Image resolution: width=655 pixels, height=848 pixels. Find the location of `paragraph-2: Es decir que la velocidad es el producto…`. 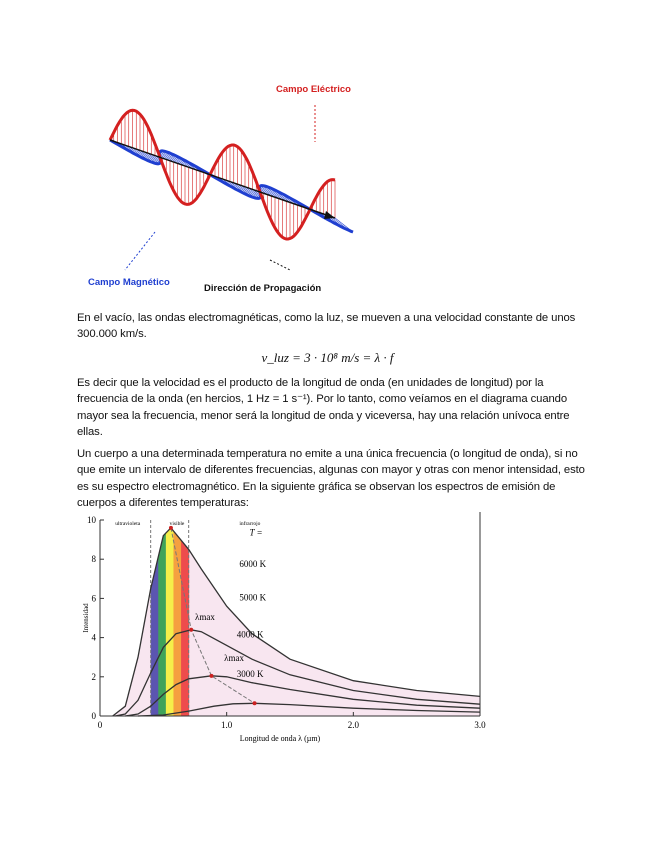

paragraph-2: Es decir que la velocidad es el producto… is located at coordinates (323, 407).